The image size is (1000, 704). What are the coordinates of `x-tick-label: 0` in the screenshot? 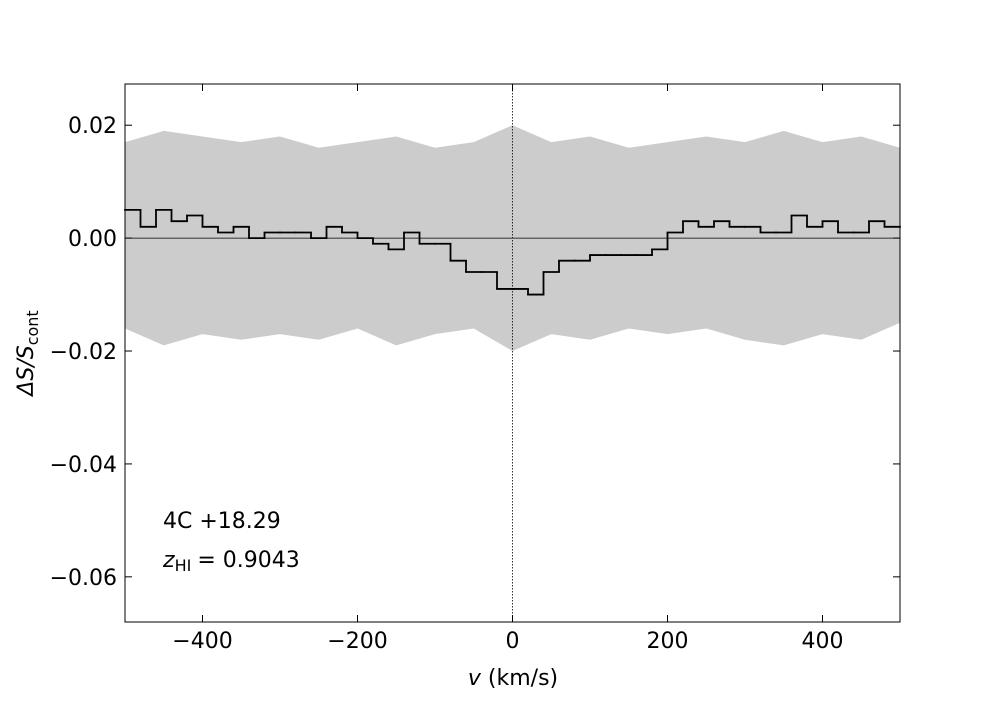 It's located at (513, 641).